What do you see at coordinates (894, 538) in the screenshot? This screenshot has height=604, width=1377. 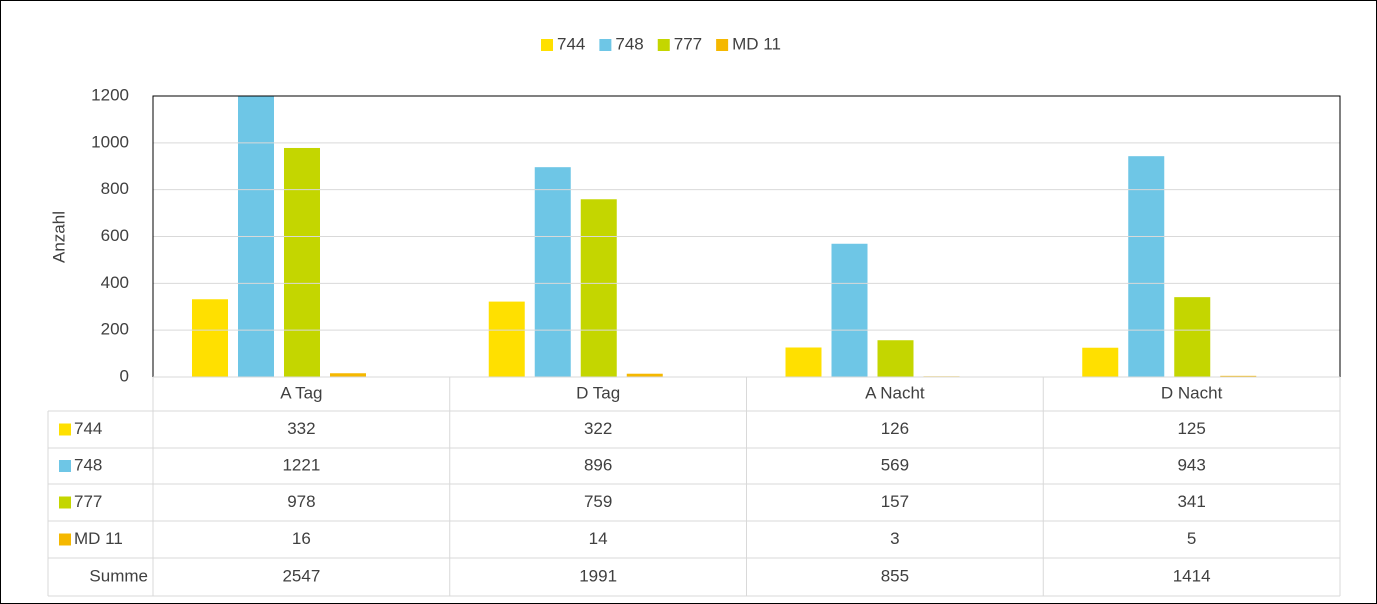 I see `table-value: 3` at bounding box center [894, 538].